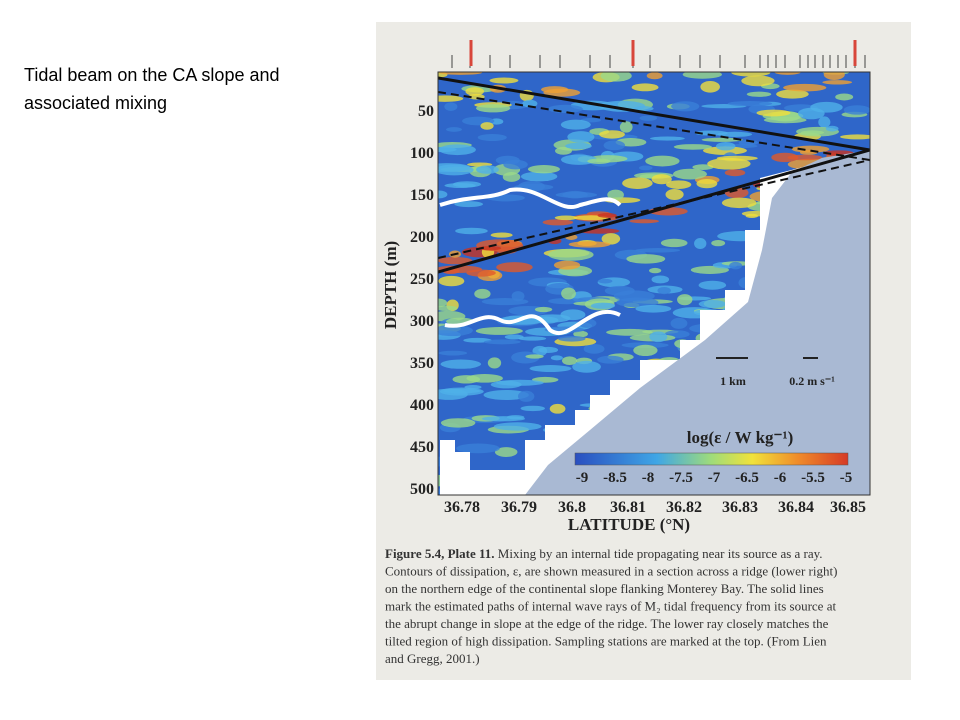  Describe the element at coordinates (747, 478) in the screenshot. I see `colorbar-tick-label: -6.5` at that location.